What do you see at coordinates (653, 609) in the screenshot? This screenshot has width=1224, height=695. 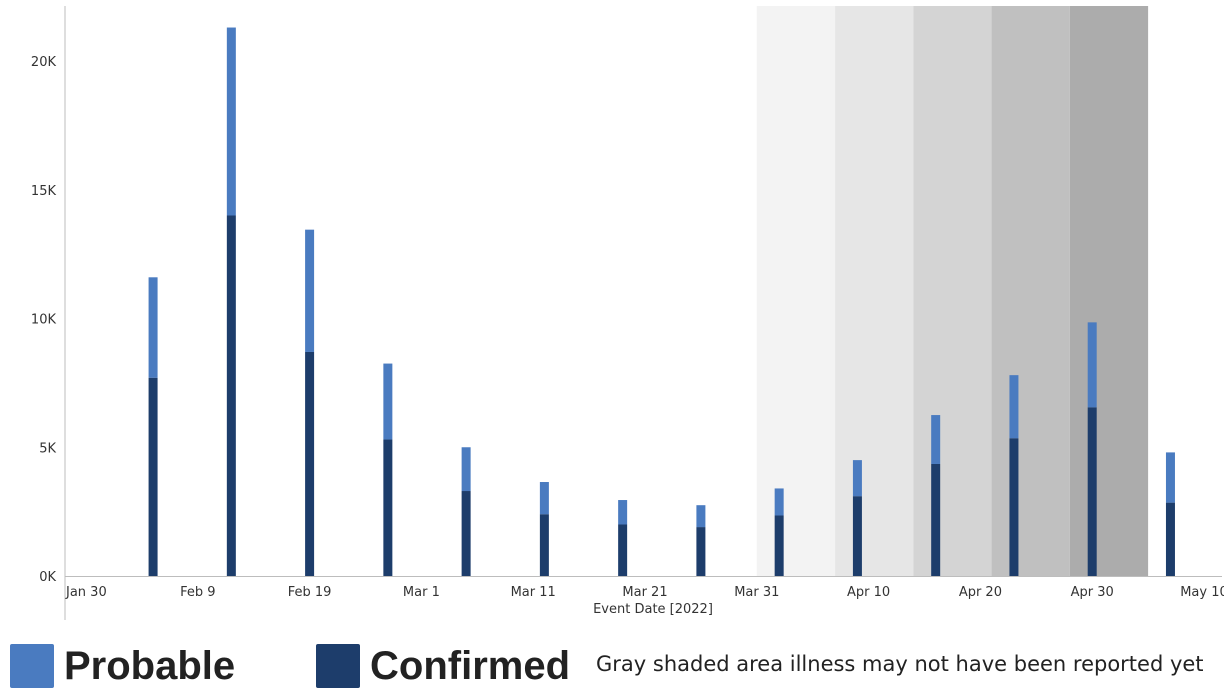 I see `x-axis-title: Event Date [2022]` at bounding box center [653, 609].